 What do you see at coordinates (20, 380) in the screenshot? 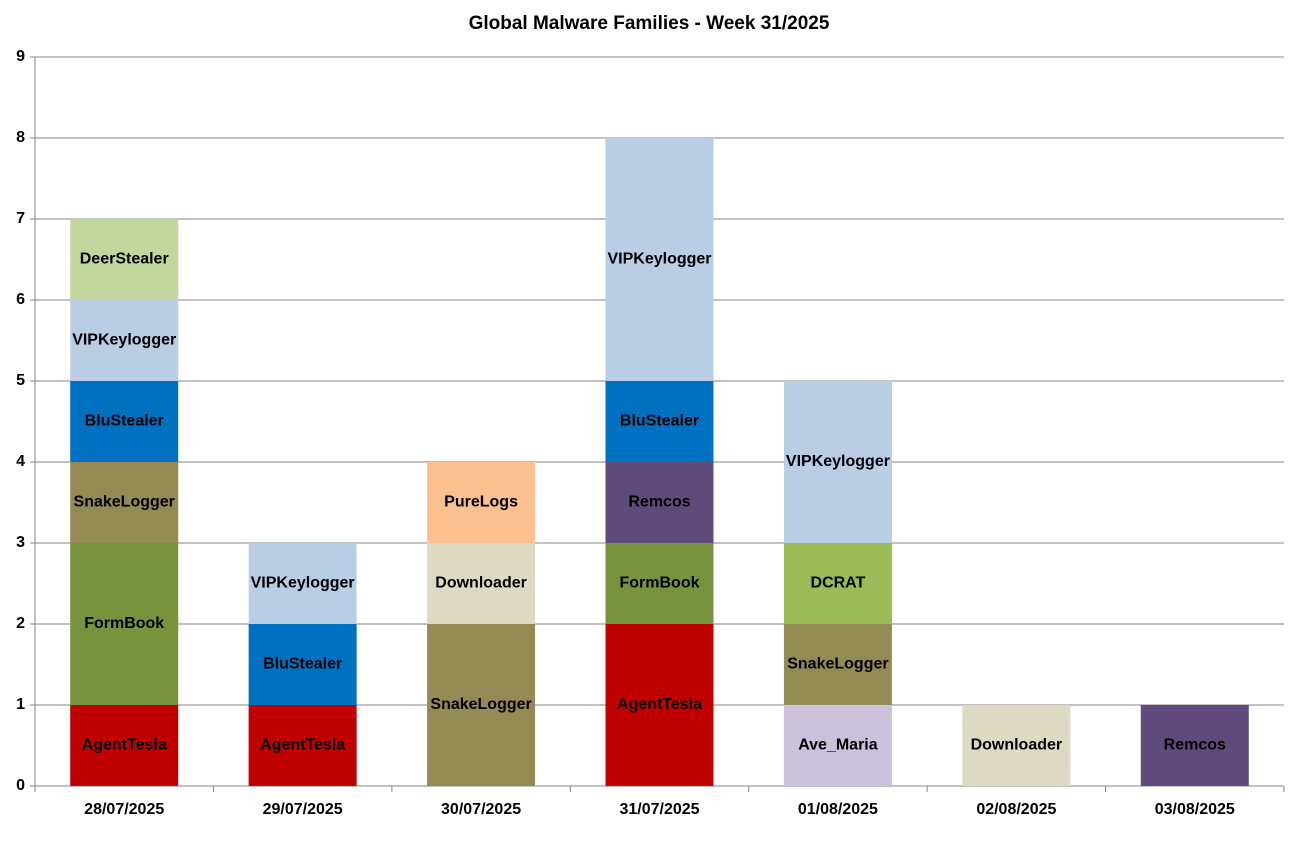
I see `y-tick-label: 5` at bounding box center [20, 380].